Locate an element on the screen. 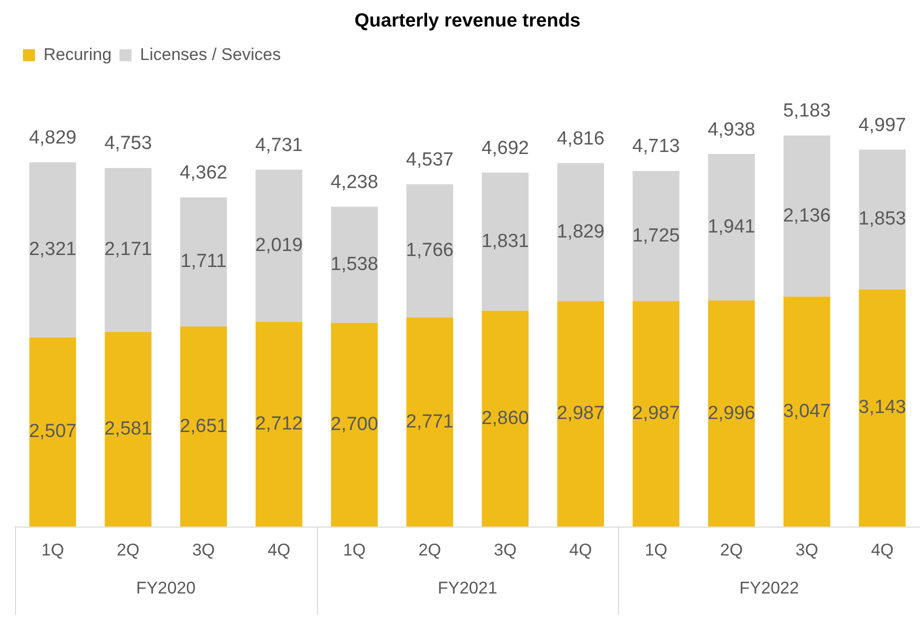 The width and height of the screenshot is (920, 617). data-label: 2,581 is located at coordinates (128, 429).